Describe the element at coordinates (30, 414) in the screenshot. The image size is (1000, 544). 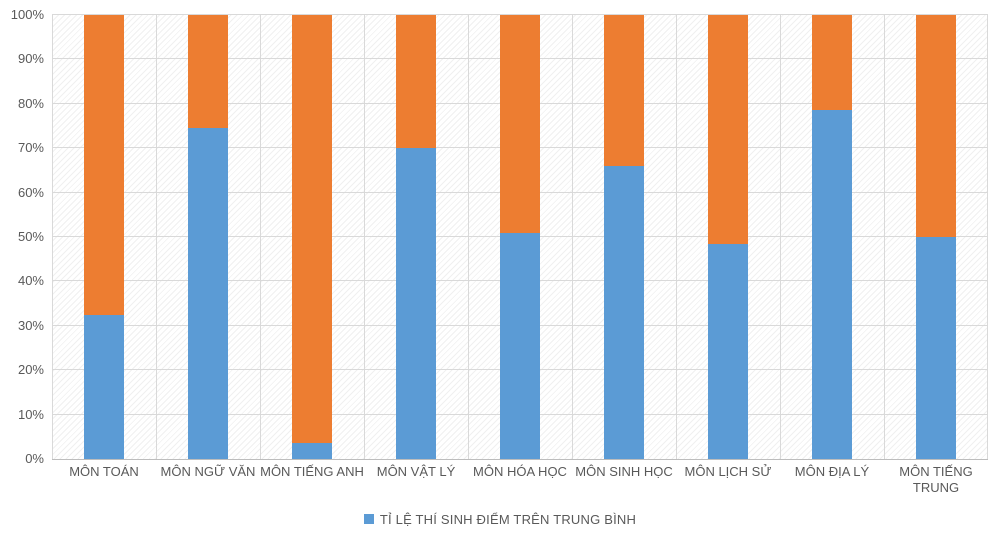
I see `y-axis-tick-label: 10%` at that location.